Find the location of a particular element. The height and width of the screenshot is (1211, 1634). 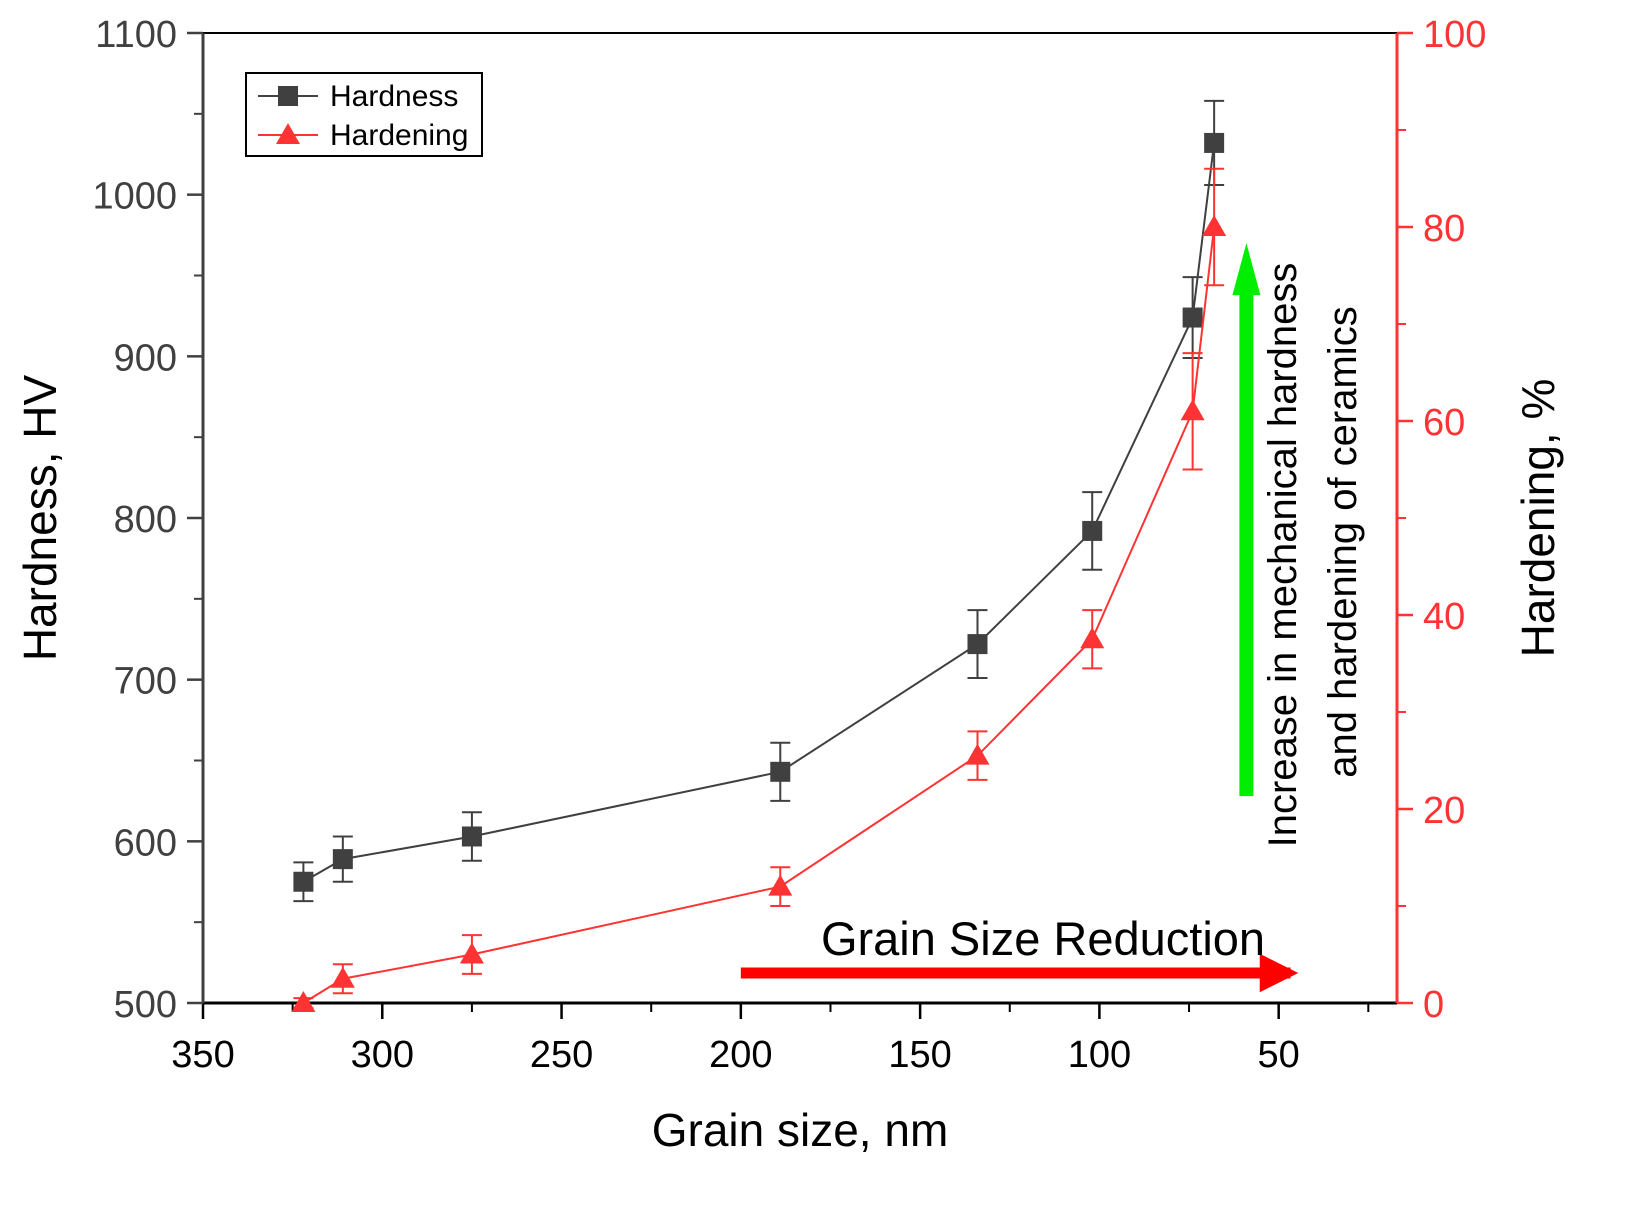

x-tick-label: 350 is located at coordinates (202, 1055).